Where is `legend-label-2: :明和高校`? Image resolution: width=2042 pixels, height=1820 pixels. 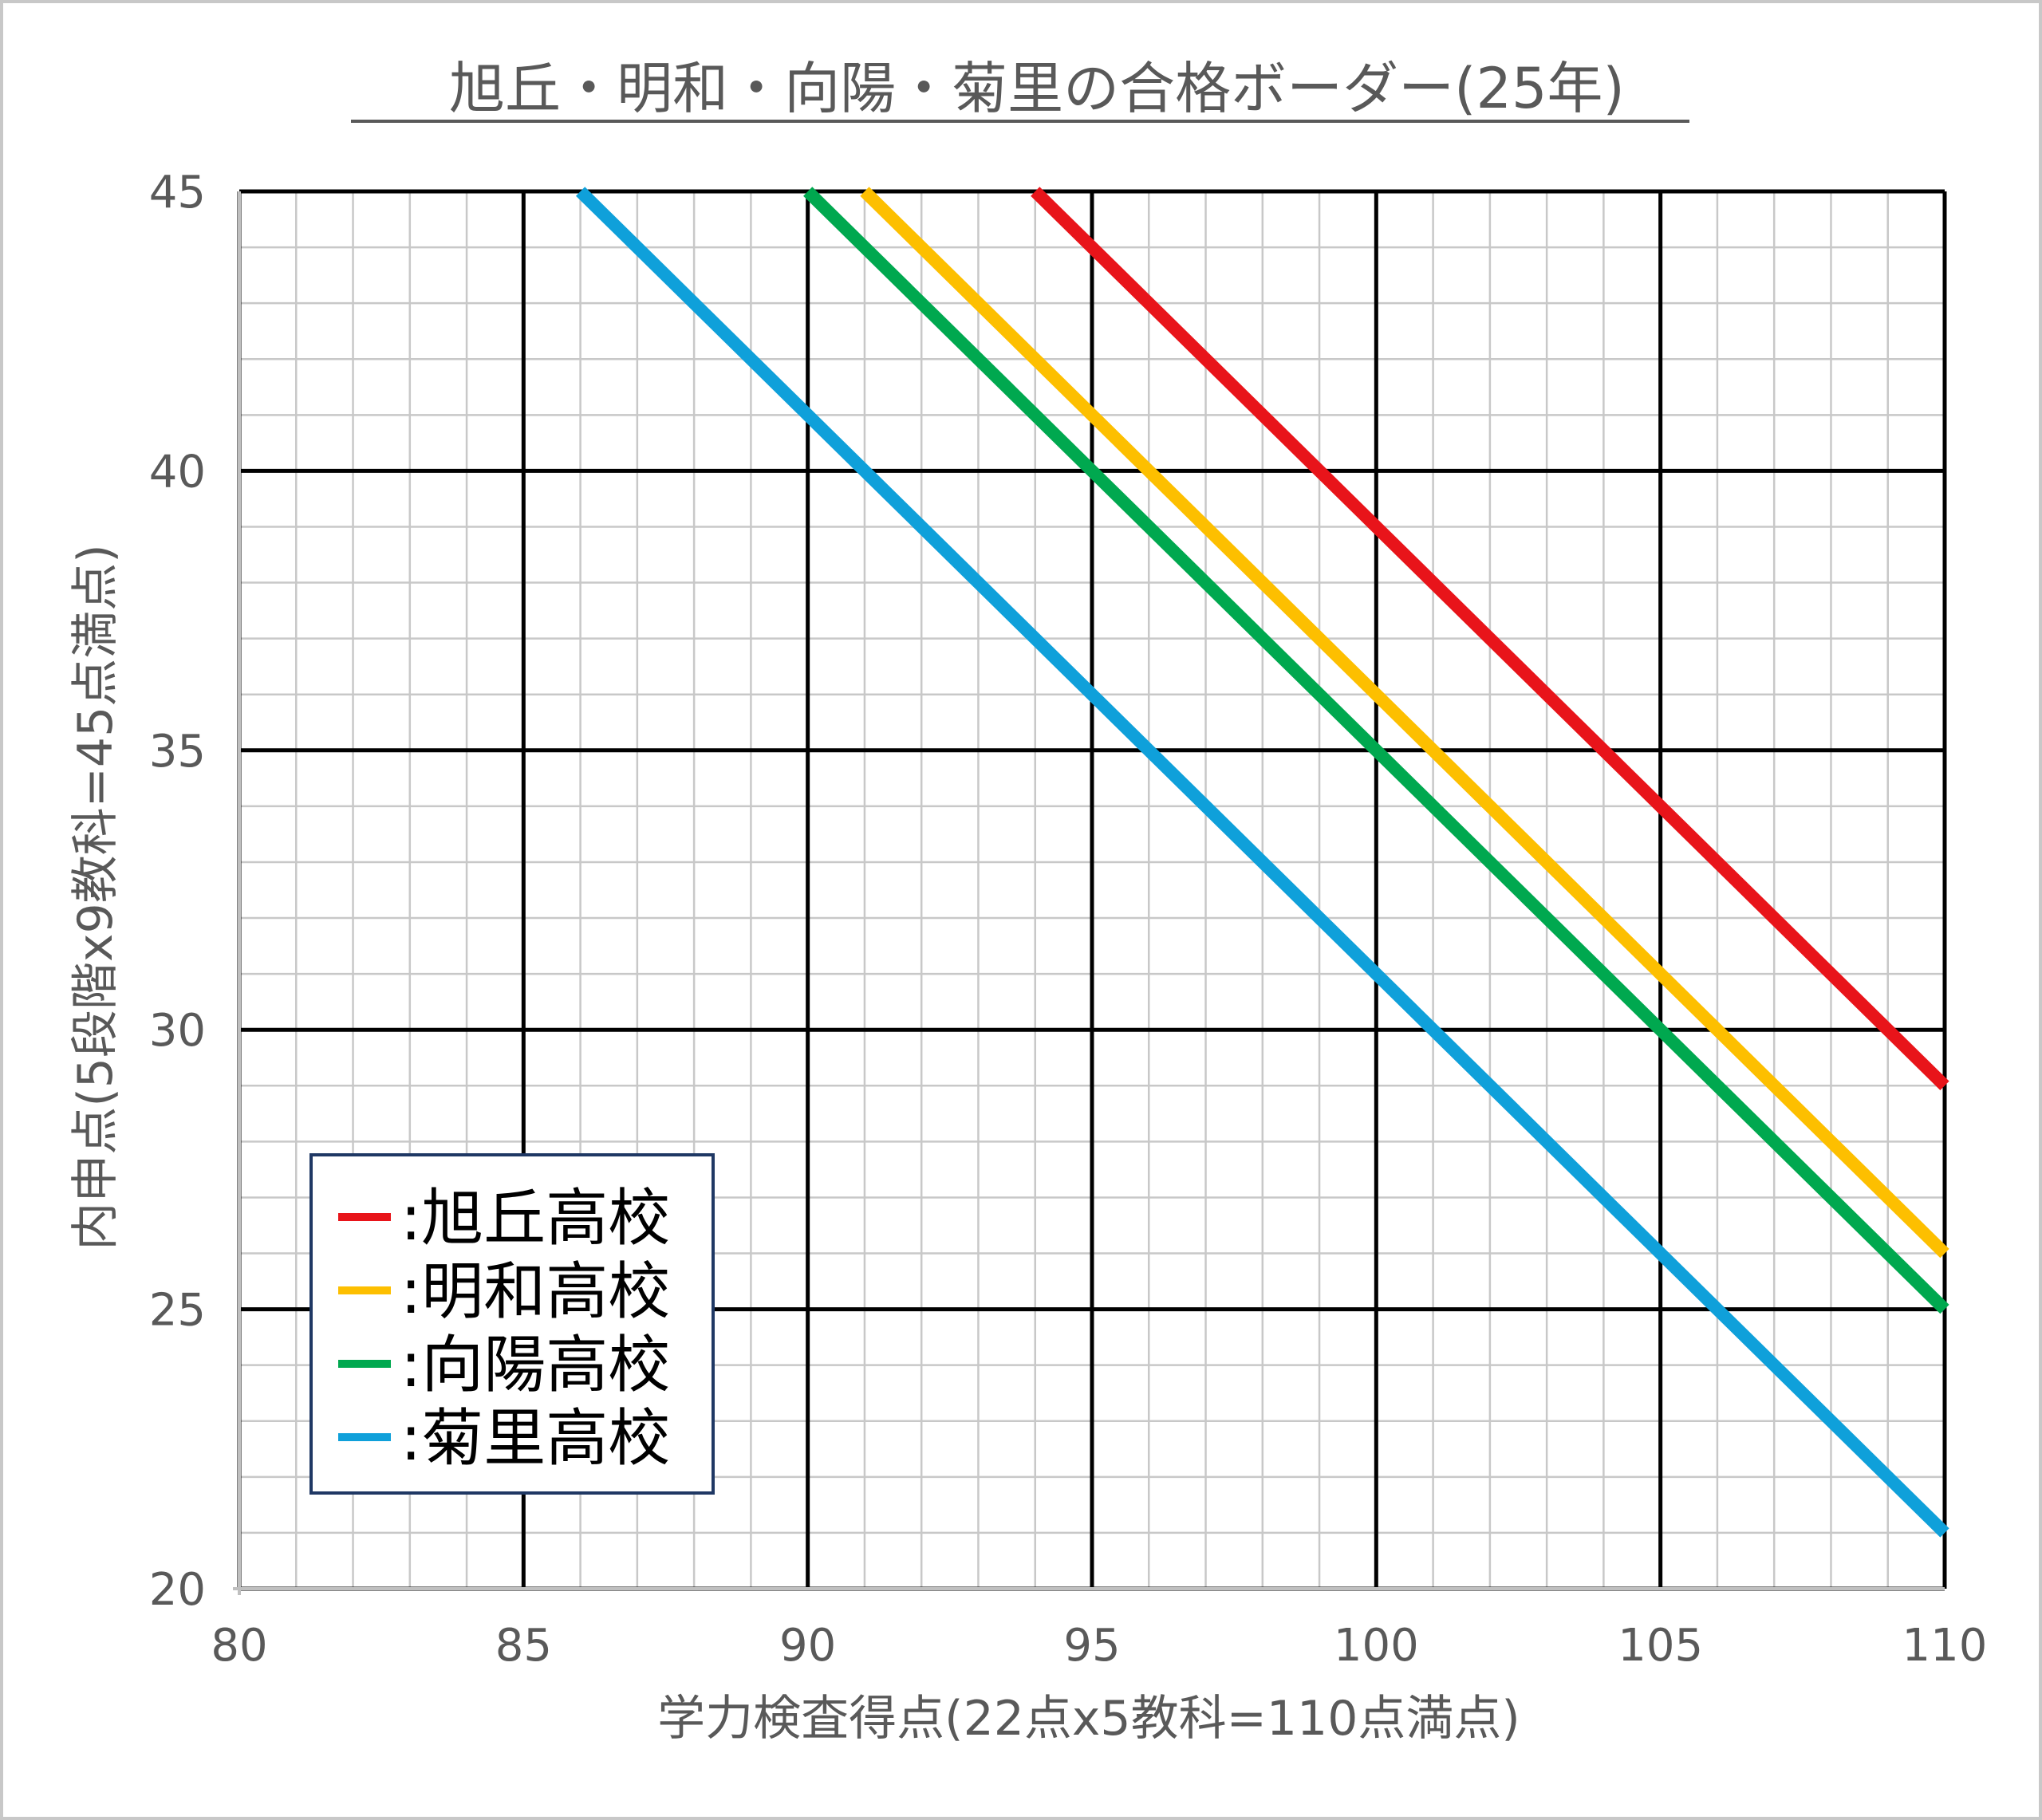
legend-label-2: :明和高校 is located at coordinates (535, 1292).